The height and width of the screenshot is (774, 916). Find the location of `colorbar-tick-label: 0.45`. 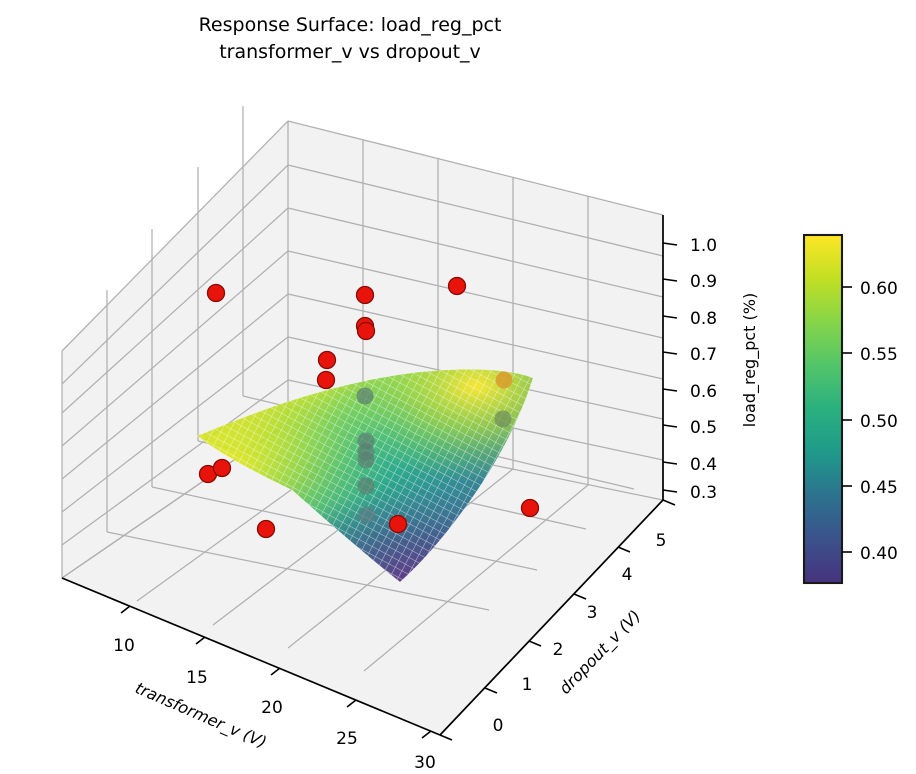

colorbar-tick-label: 0.45 is located at coordinates (879, 488).